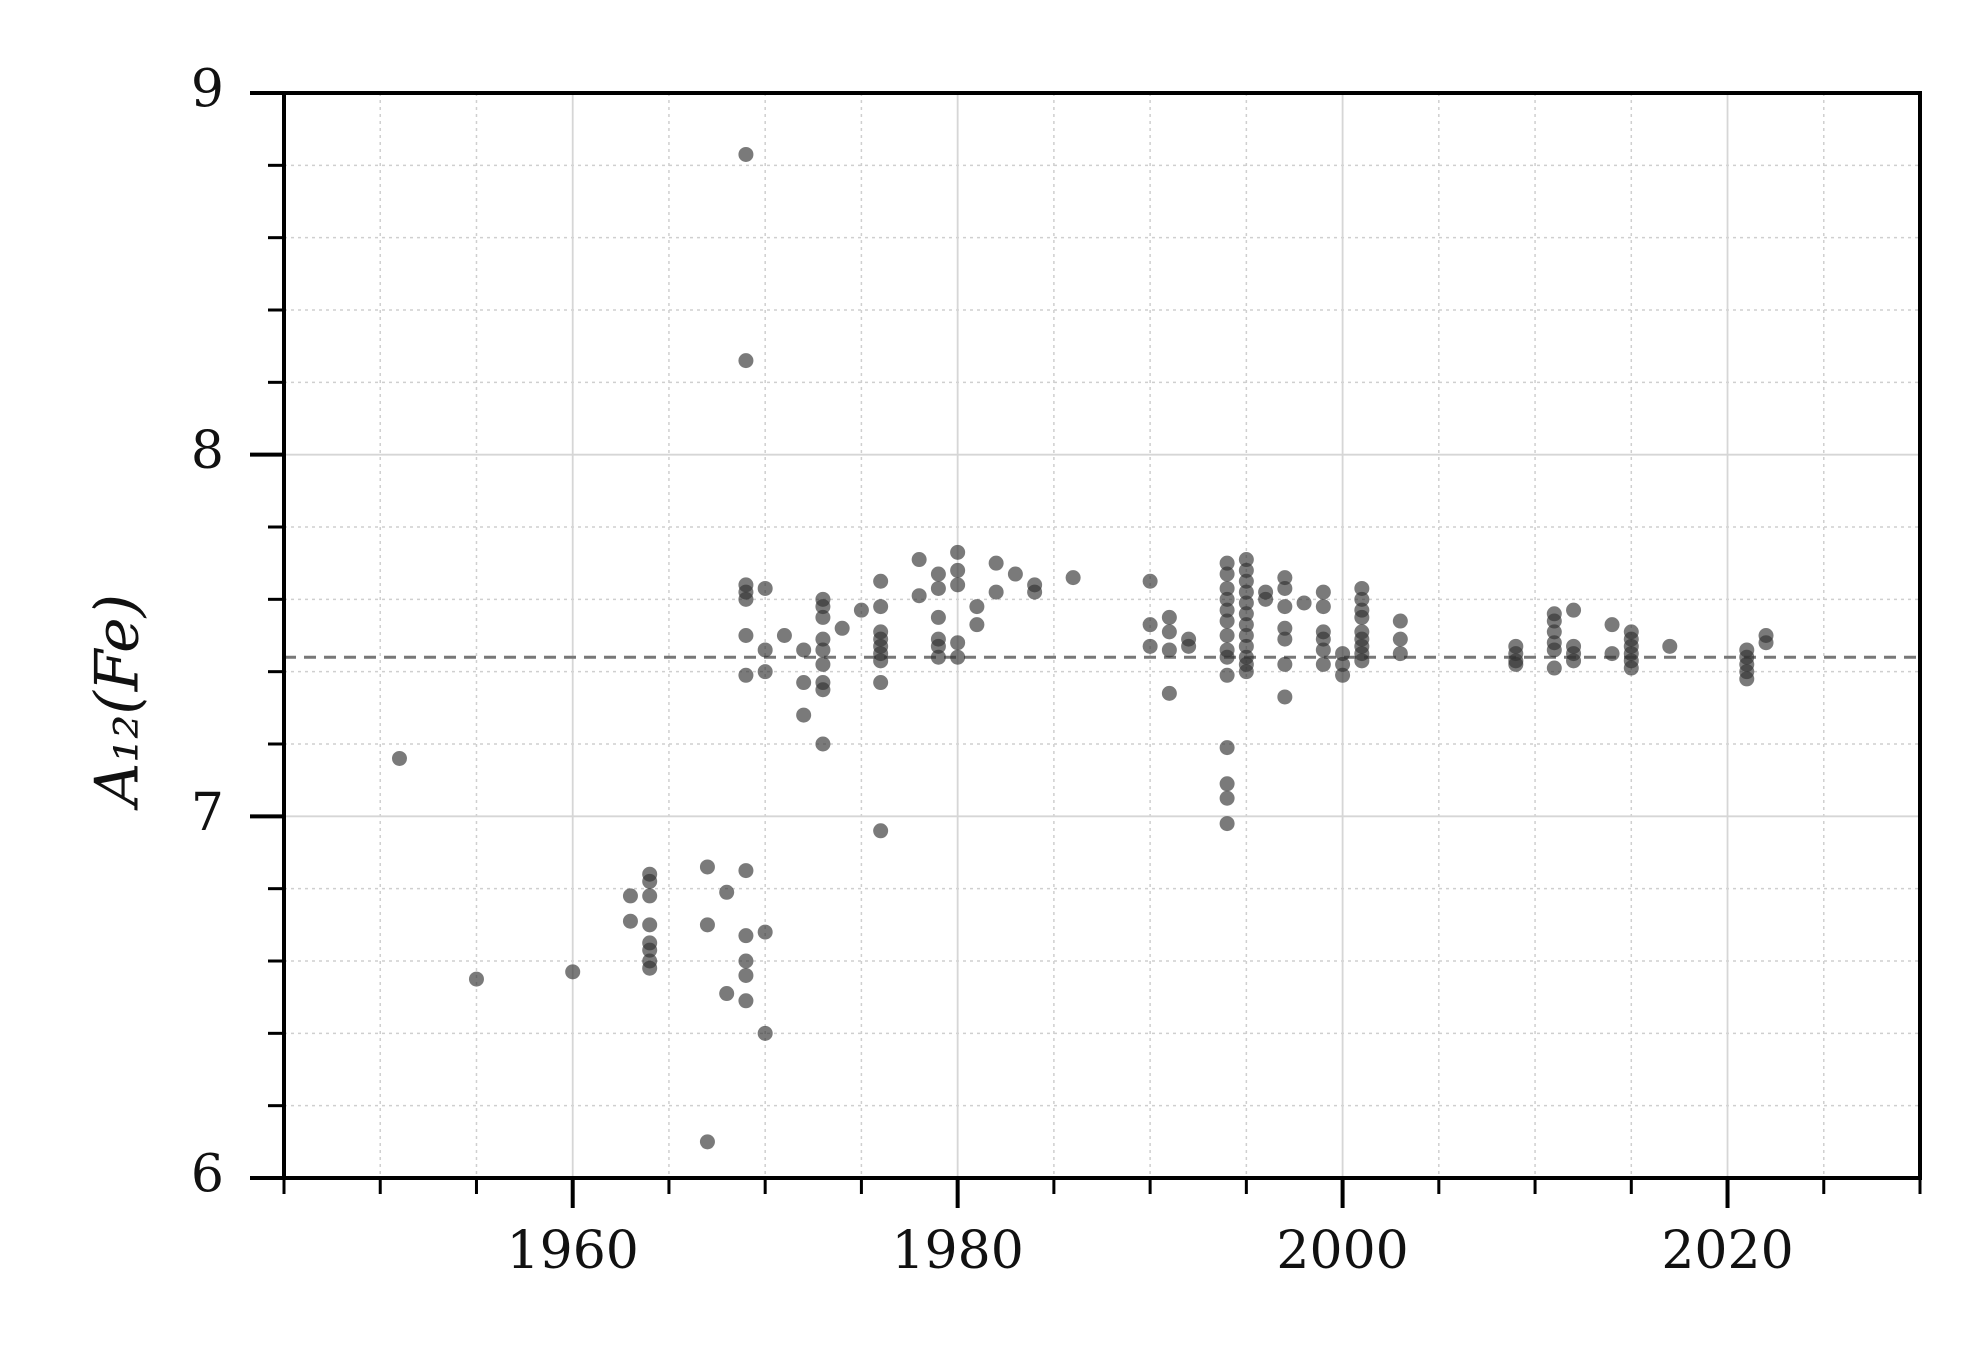 The width and height of the screenshot is (1980, 1372). Describe the element at coordinates (1727, 1251) in the screenshot. I see `x-tick-label: 2020` at that location.